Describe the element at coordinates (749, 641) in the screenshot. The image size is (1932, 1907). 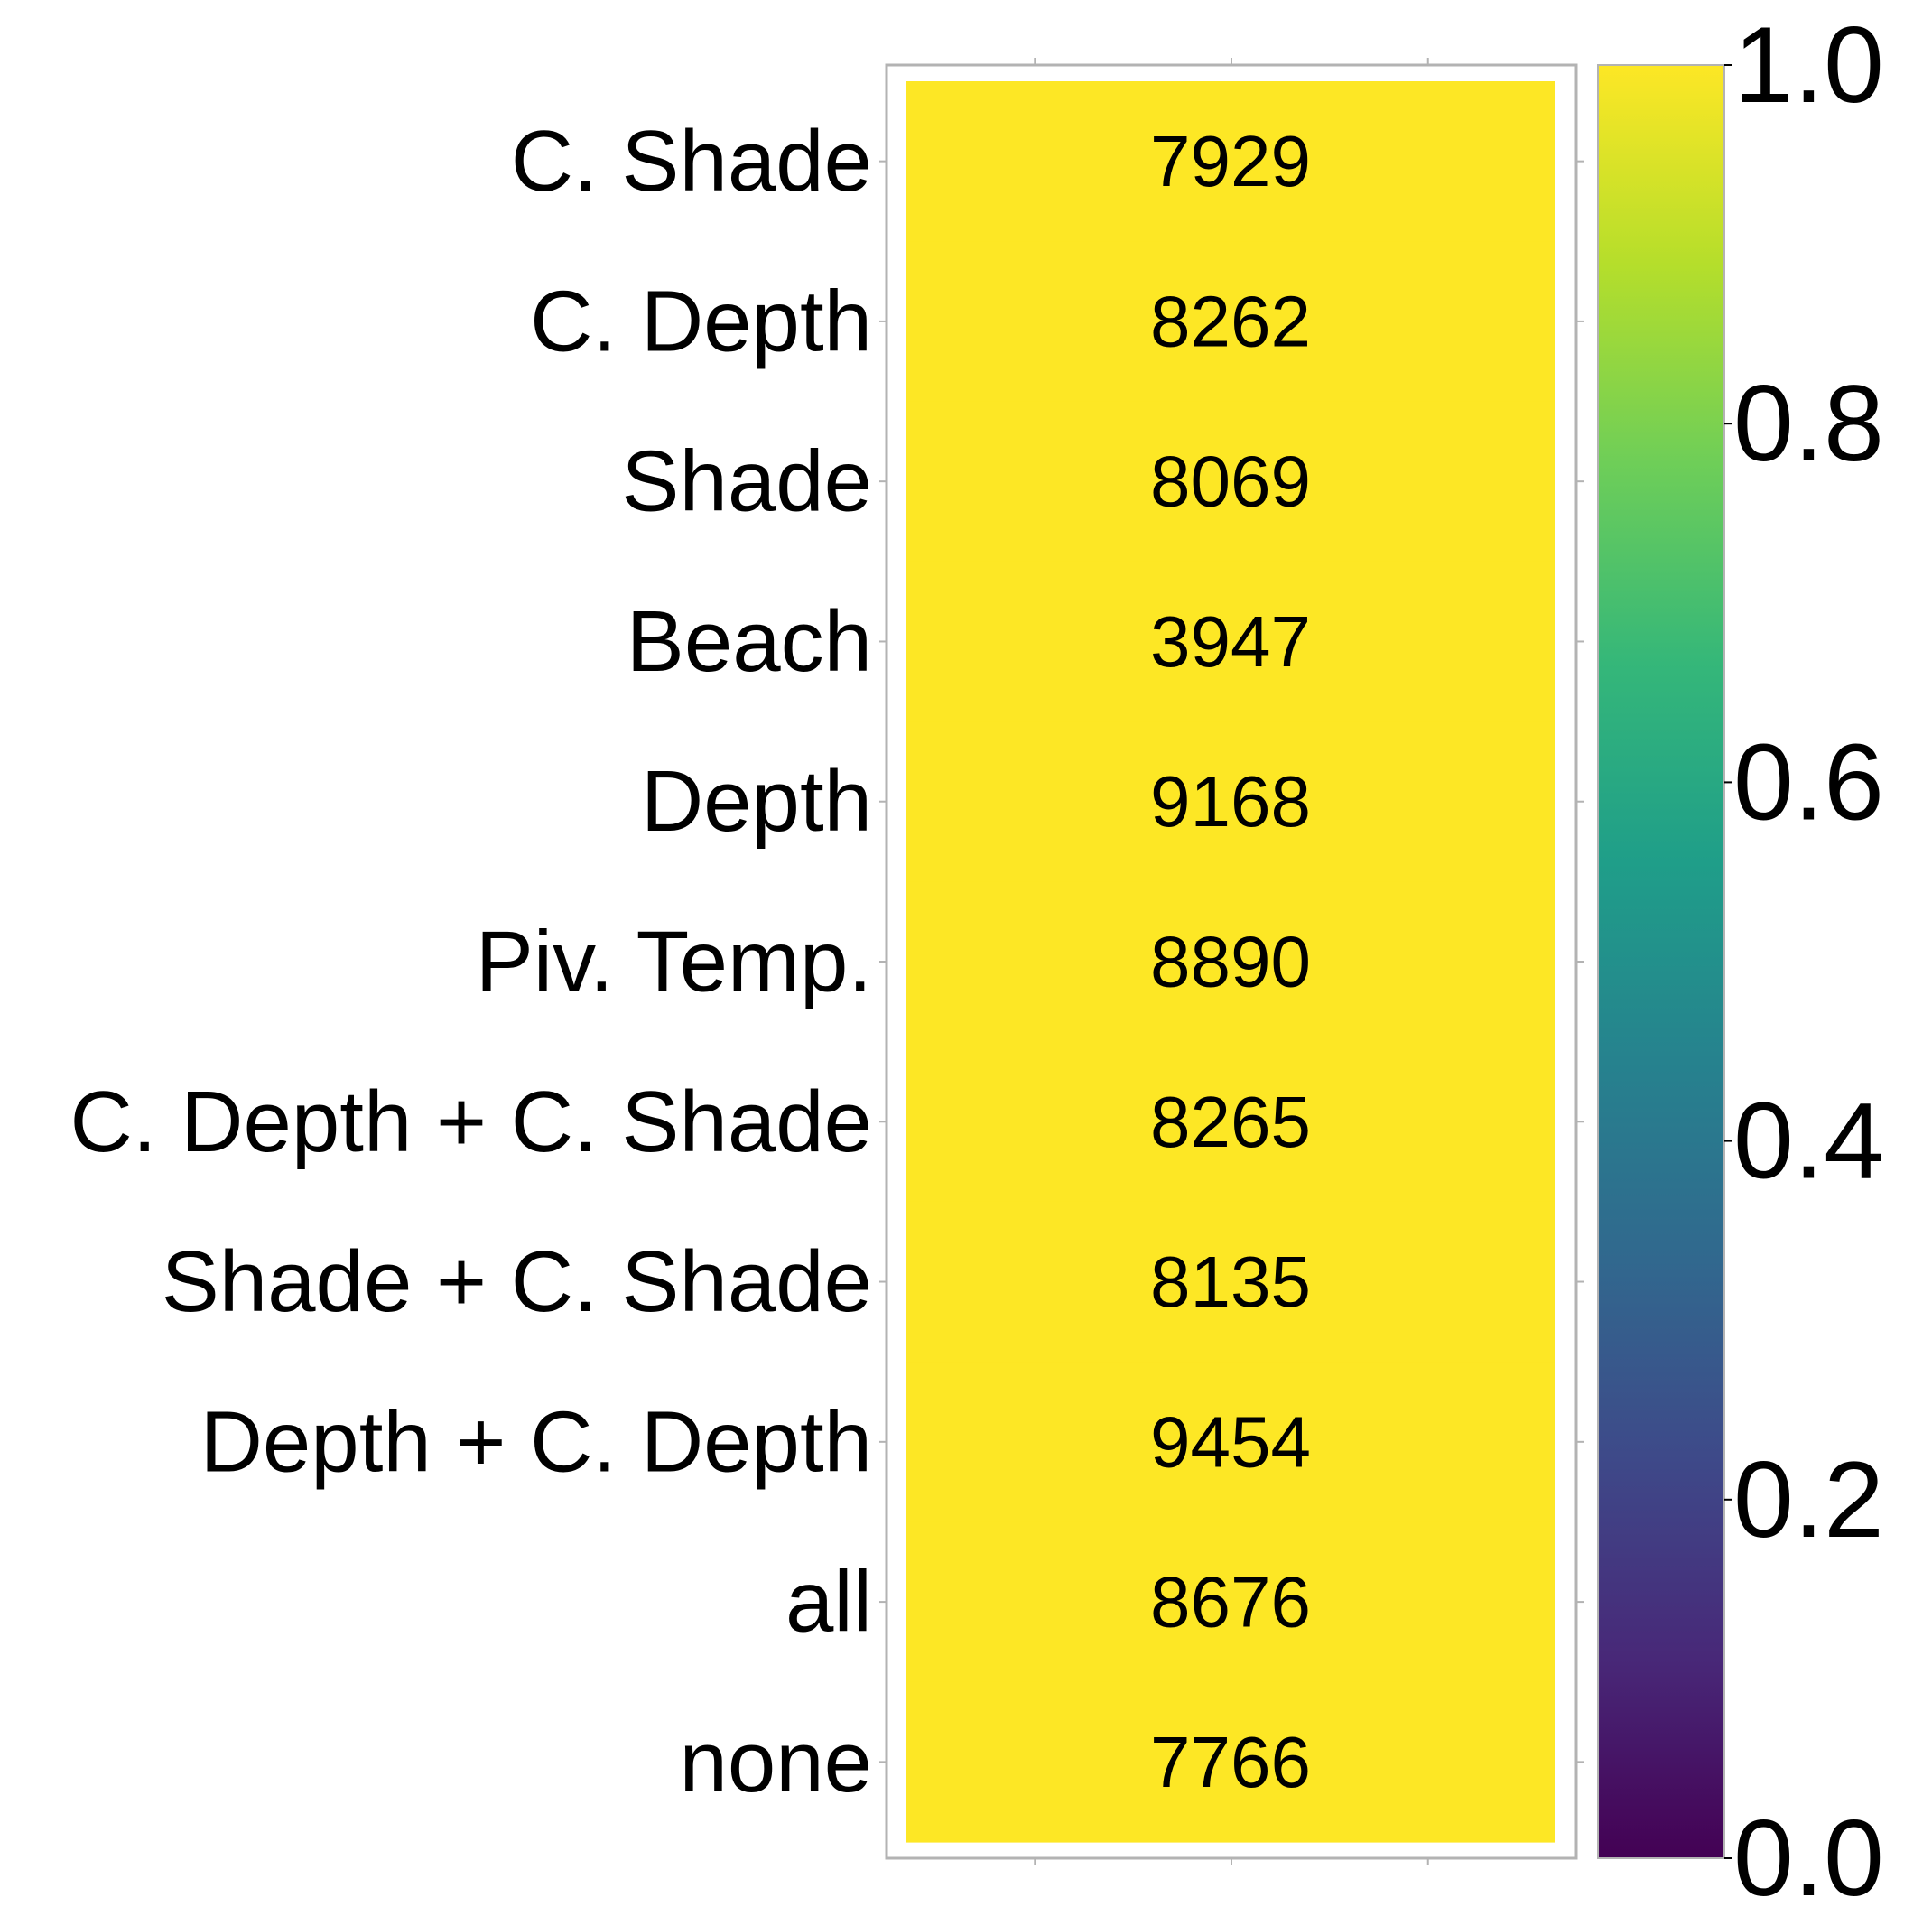
I see `row-label: Beach` at that location.